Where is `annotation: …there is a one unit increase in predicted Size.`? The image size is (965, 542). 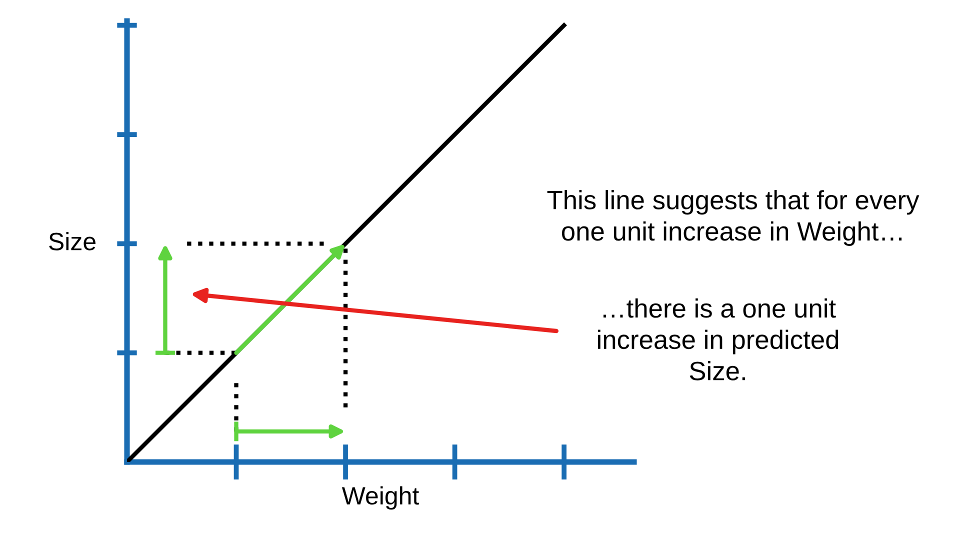 annotation: …there is a one unit increase in predicted Size. is located at coordinates (718, 339).